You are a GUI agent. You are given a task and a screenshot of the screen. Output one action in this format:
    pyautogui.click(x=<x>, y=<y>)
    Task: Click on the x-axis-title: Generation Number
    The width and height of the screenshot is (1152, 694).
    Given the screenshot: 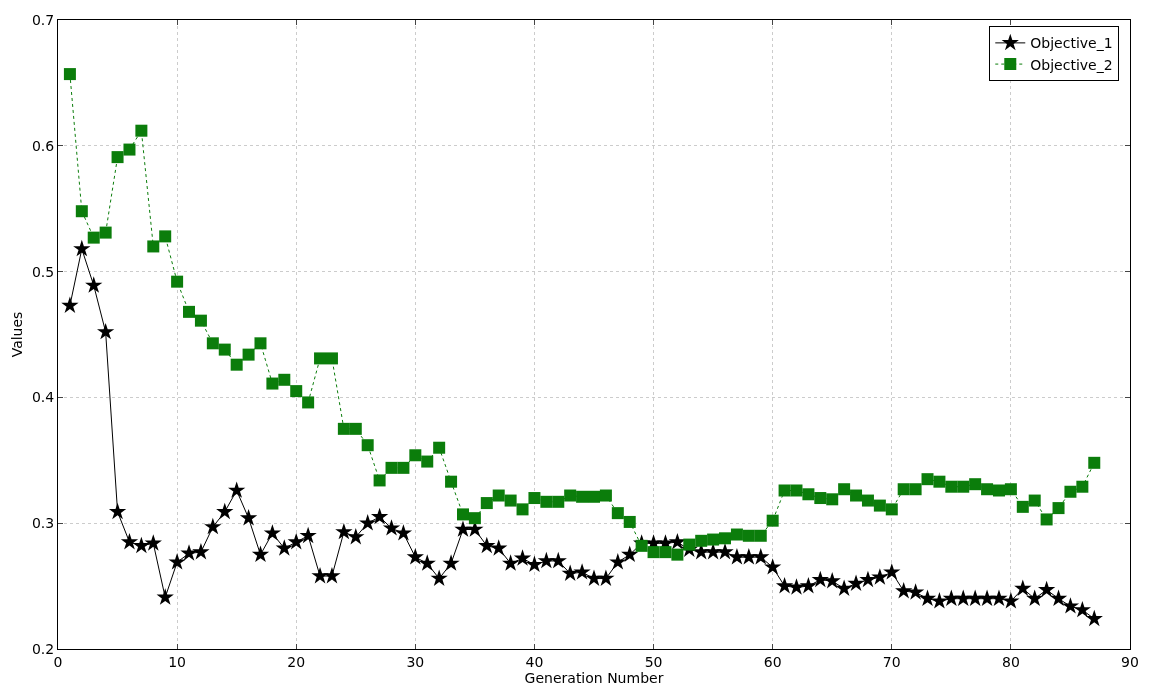 What is the action you would take?
    pyautogui.click(x=594, y=677)
    